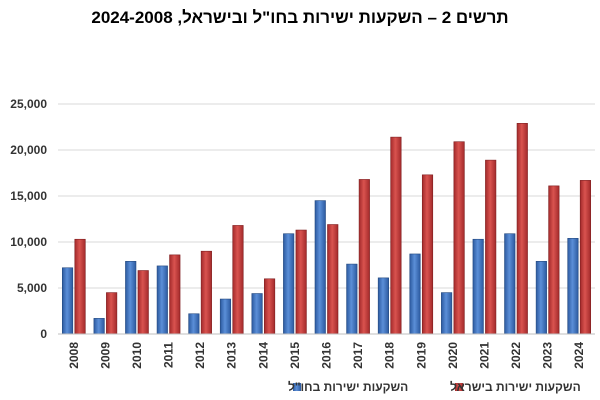 Image resolution: width=600 pixels, height=400 pixels. I want to click on y-tick-label: 10,000, so click(28, 242).